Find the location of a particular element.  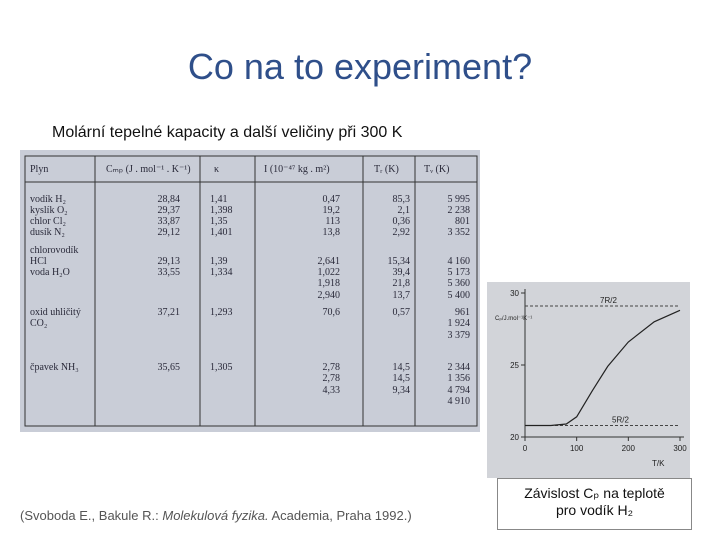

table-cell: 5 173 is located at coordinates (459, 272).